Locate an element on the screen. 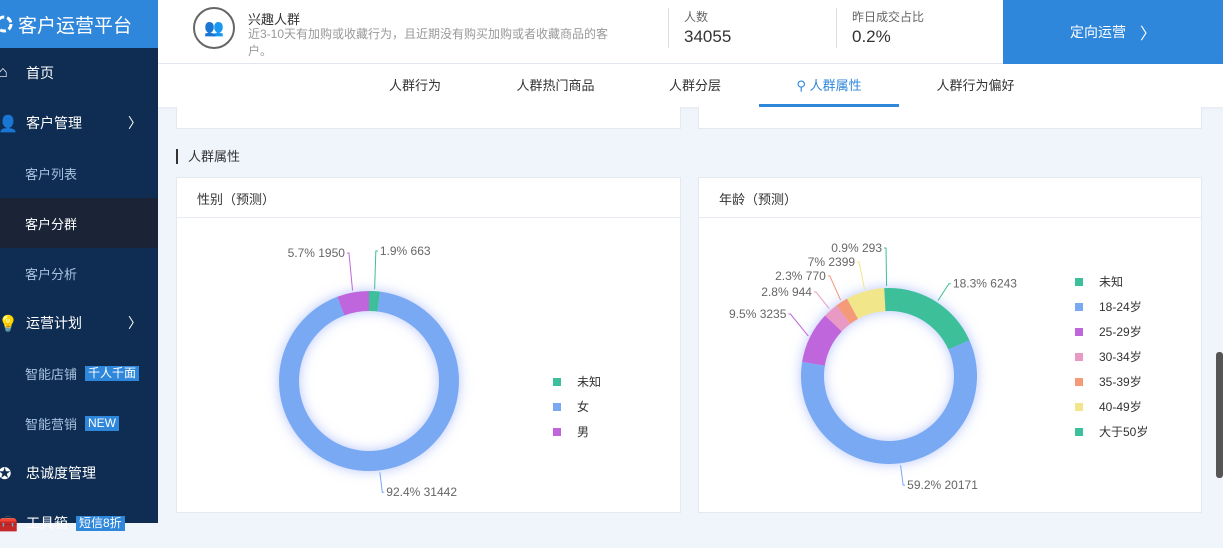  toolbox-icon: 🧰 is located at coordinates (9, 524).